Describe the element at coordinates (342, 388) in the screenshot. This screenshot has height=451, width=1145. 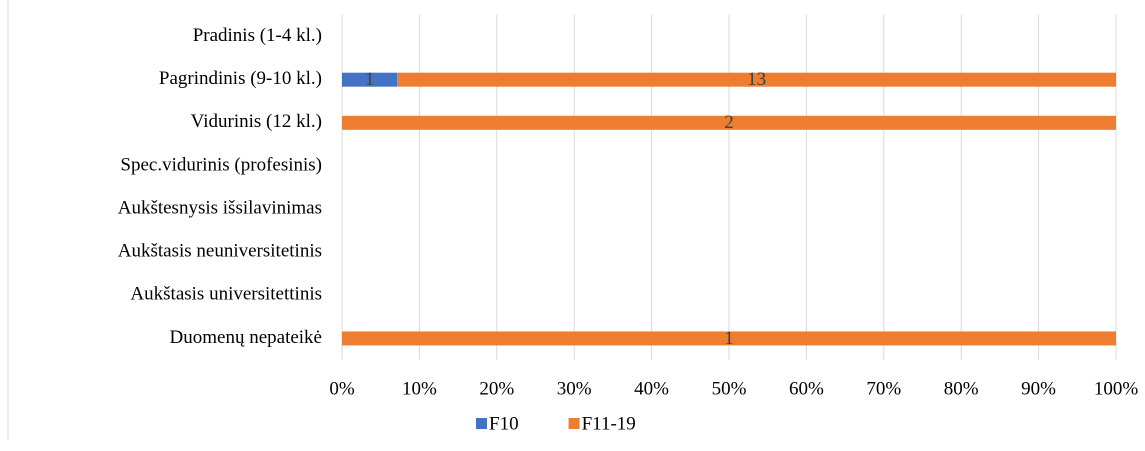
I see `x-tick-label: 0%` at that location.